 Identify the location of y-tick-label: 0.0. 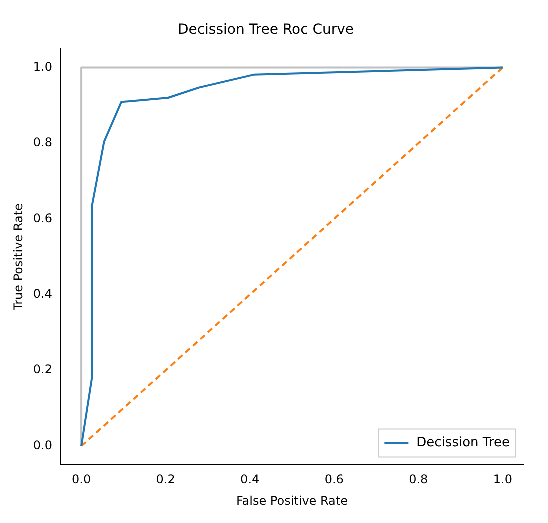
(42, 445).